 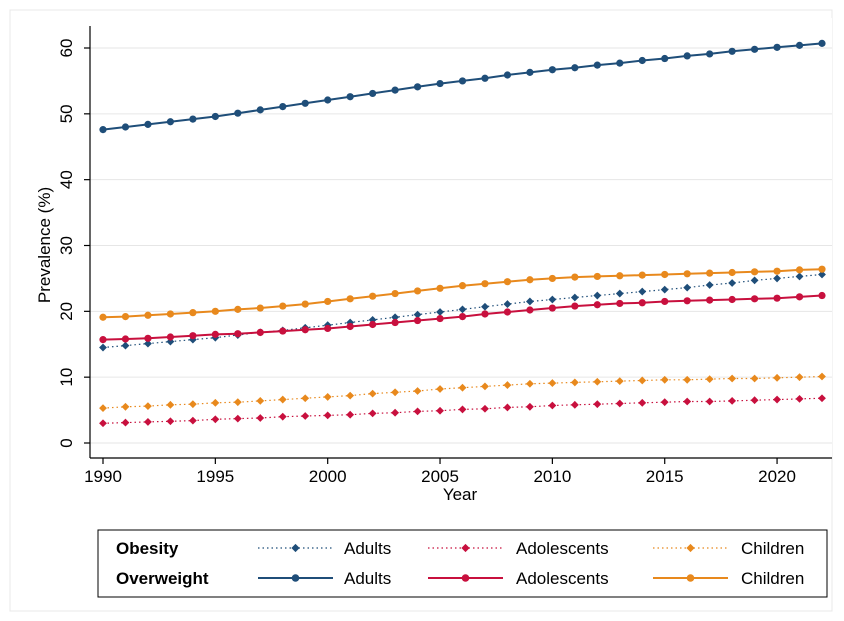 What do you see at coordinates (465, 578) in the screenshot?
I see `legend-key-marker-overweight-adolescents` at bounding box center [465, 578].